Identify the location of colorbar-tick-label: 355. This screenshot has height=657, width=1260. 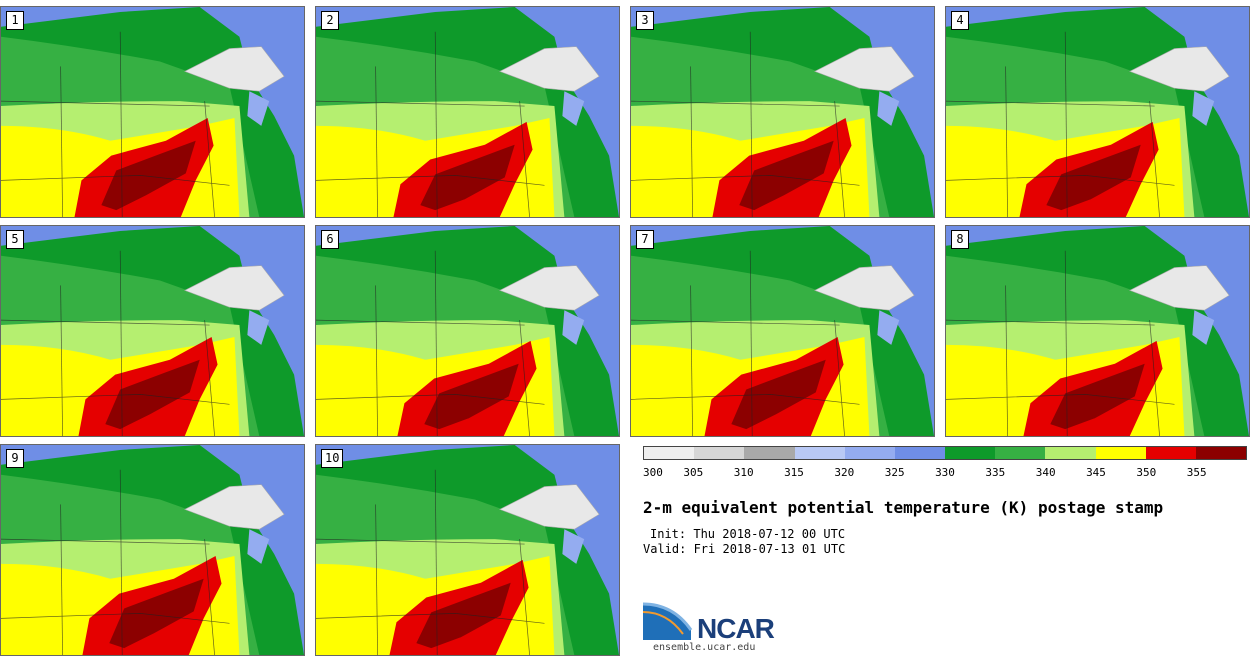
(1196, 472).